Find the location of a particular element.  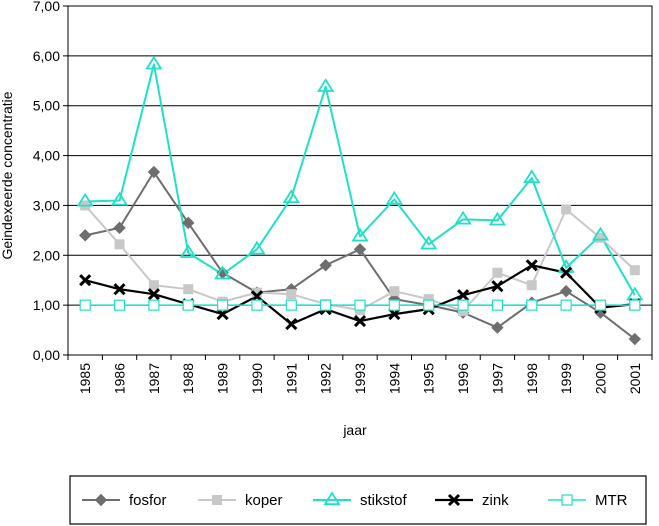

y-tick-label: 5,00 is located at coordinates (46, 106).